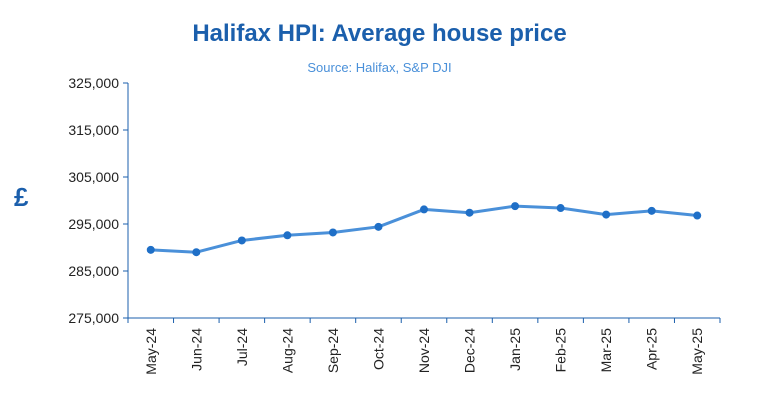 Image resolution: width=759 pixels, height=418 pixels. What do you see at coordinates (697, 351) in the screenshot?
I see `x-tick-label: May-25` at bounding box center [697, 351].